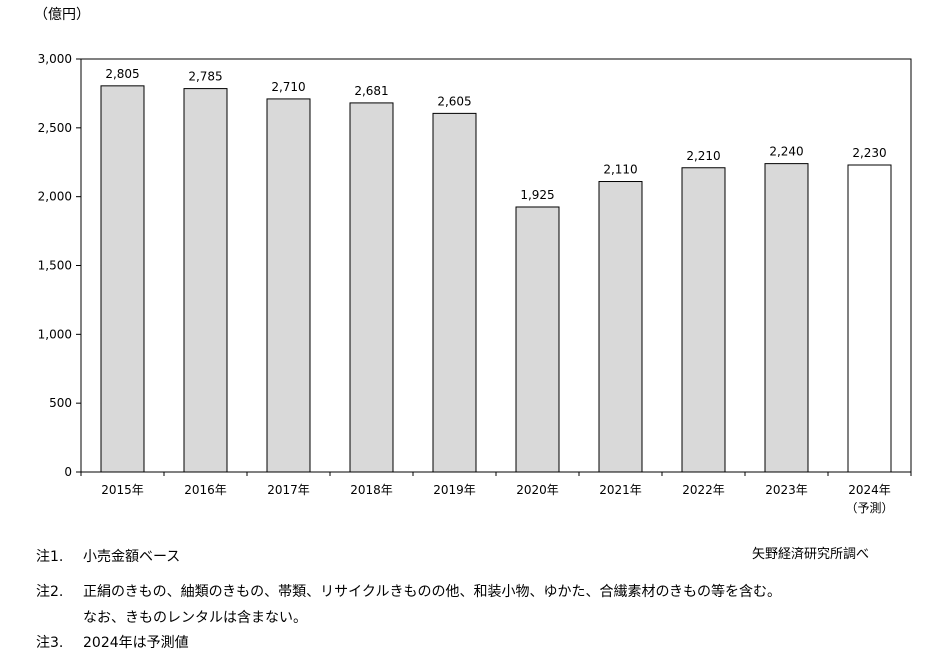  What do you see at coordinates (55, 197) in the screenshot?
I see `y-tick-label: 2,000` at bounding box center [55, 197].